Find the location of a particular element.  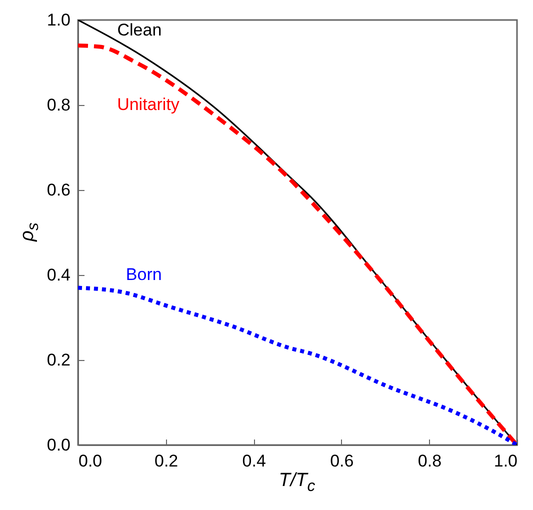

series-label: Born is located at coordinates (144, 274).